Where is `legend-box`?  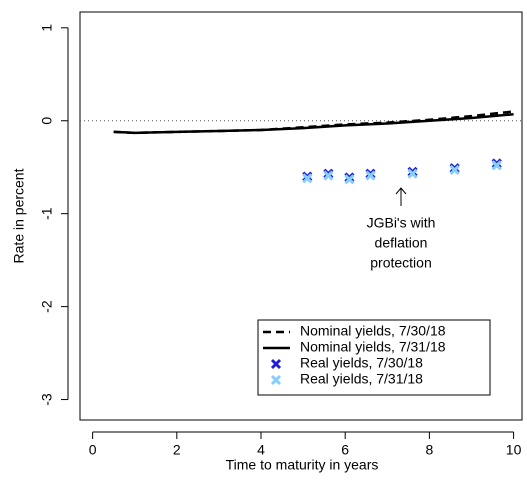 legend-box is located at coordinates (374, 357).